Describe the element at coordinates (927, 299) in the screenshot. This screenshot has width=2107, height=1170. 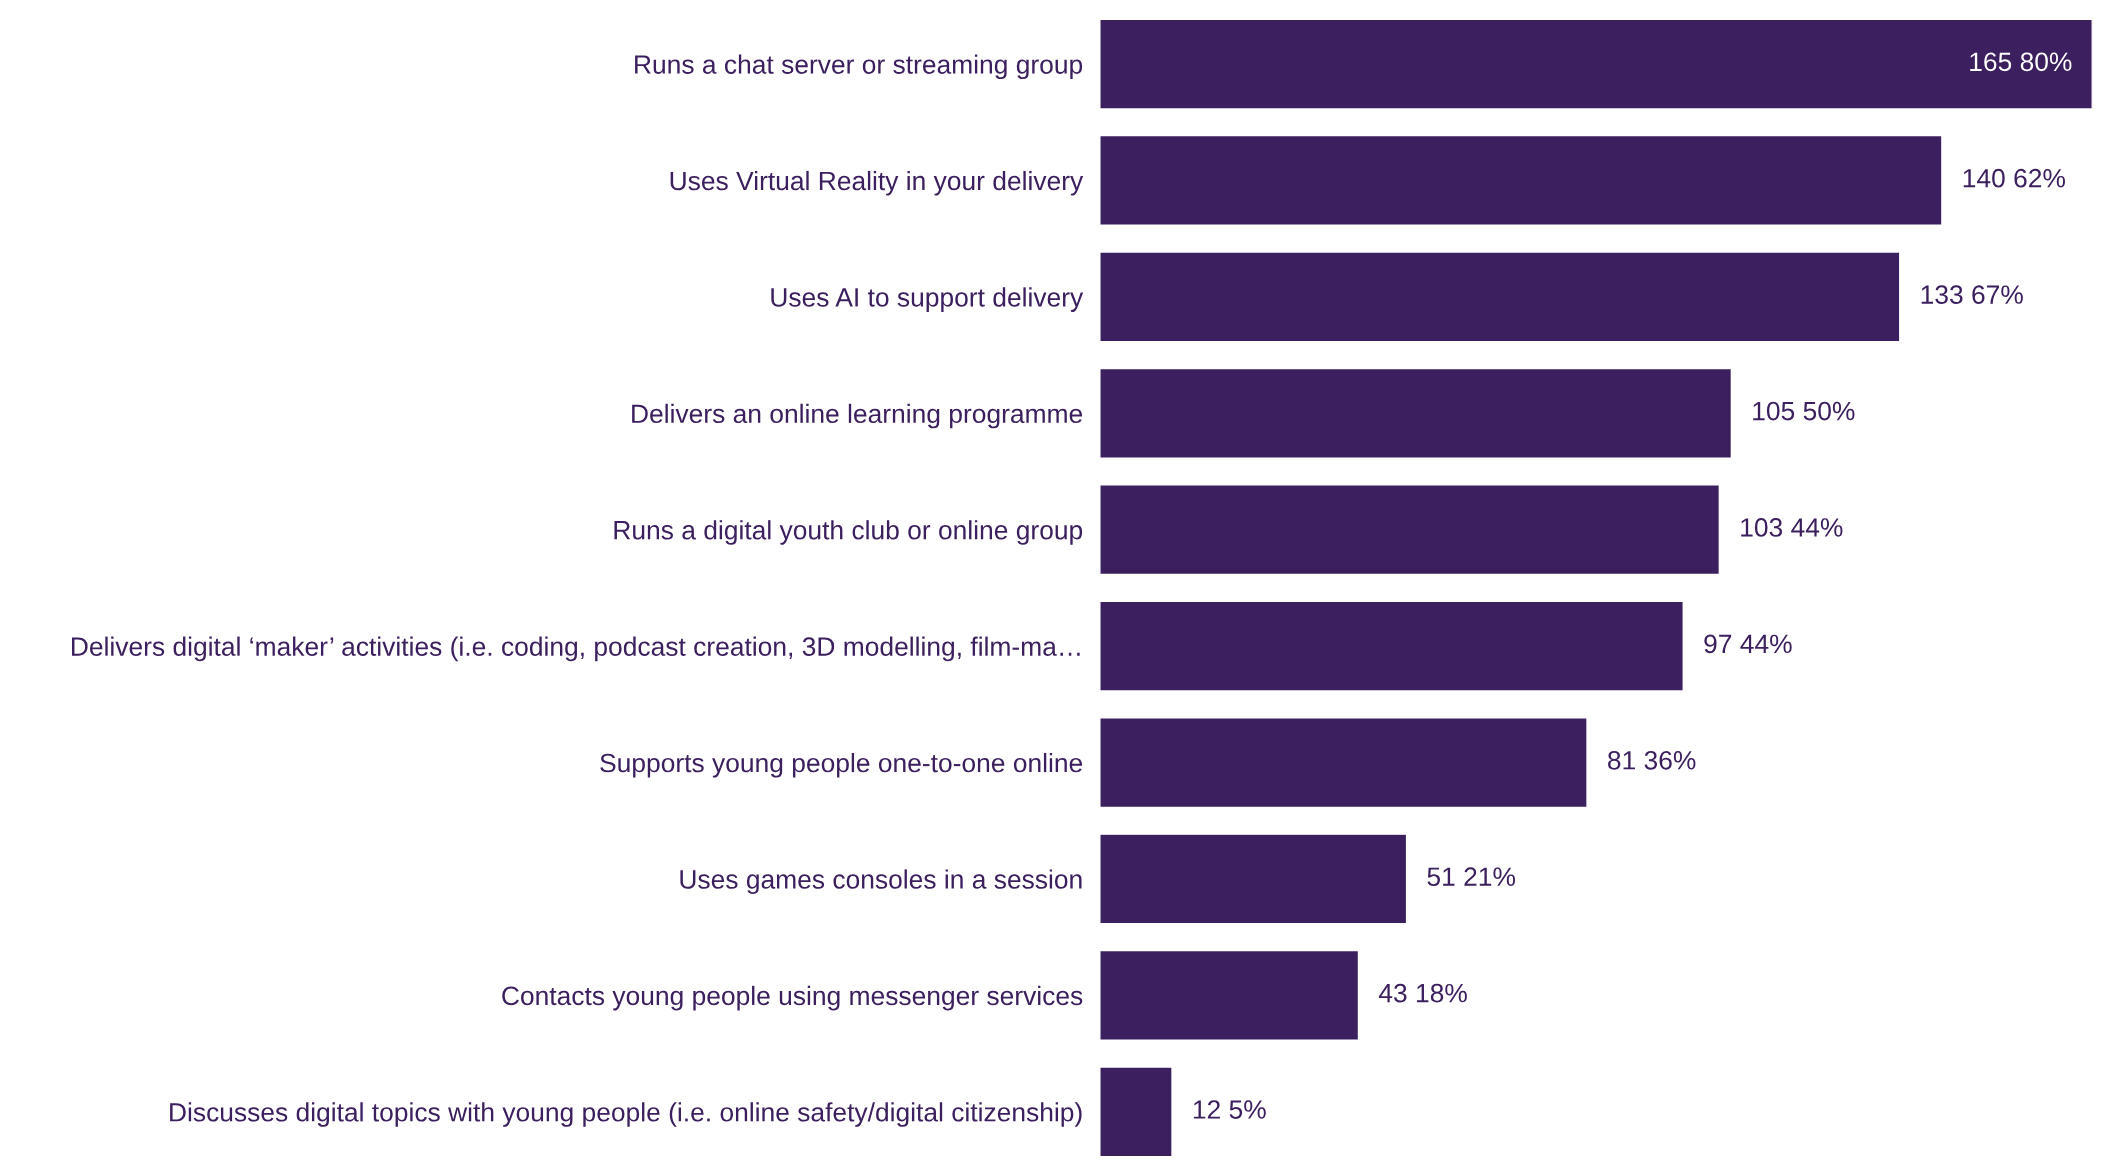
I see `y-tick-label: Uses AI to support delivery` at that location.